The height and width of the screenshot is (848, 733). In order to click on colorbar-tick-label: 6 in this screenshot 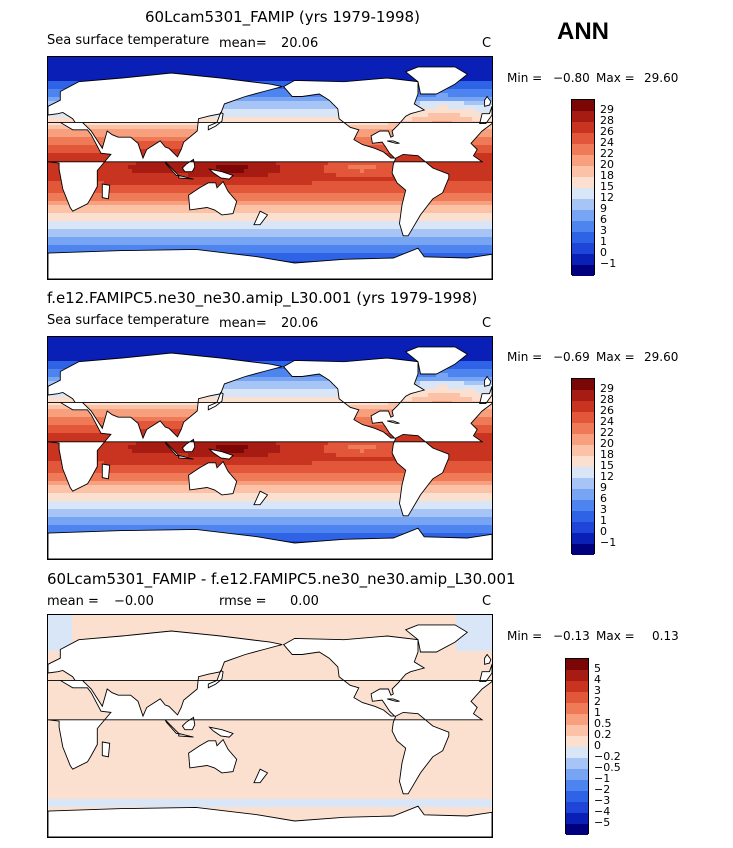, I will do `click(603, 219)`.